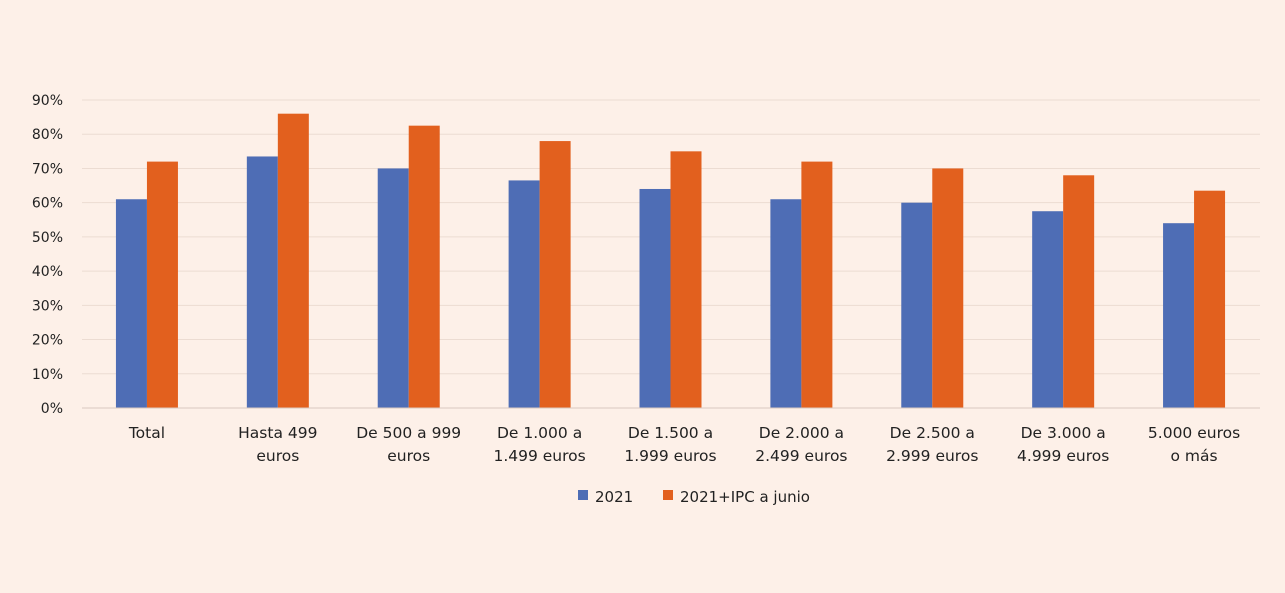 Image resolution: width=1285 pixels, height=593 pixels. Describe the element at coordinates (47, 375) in the screenshot. I see `y-tick-label: 10%` at that location.